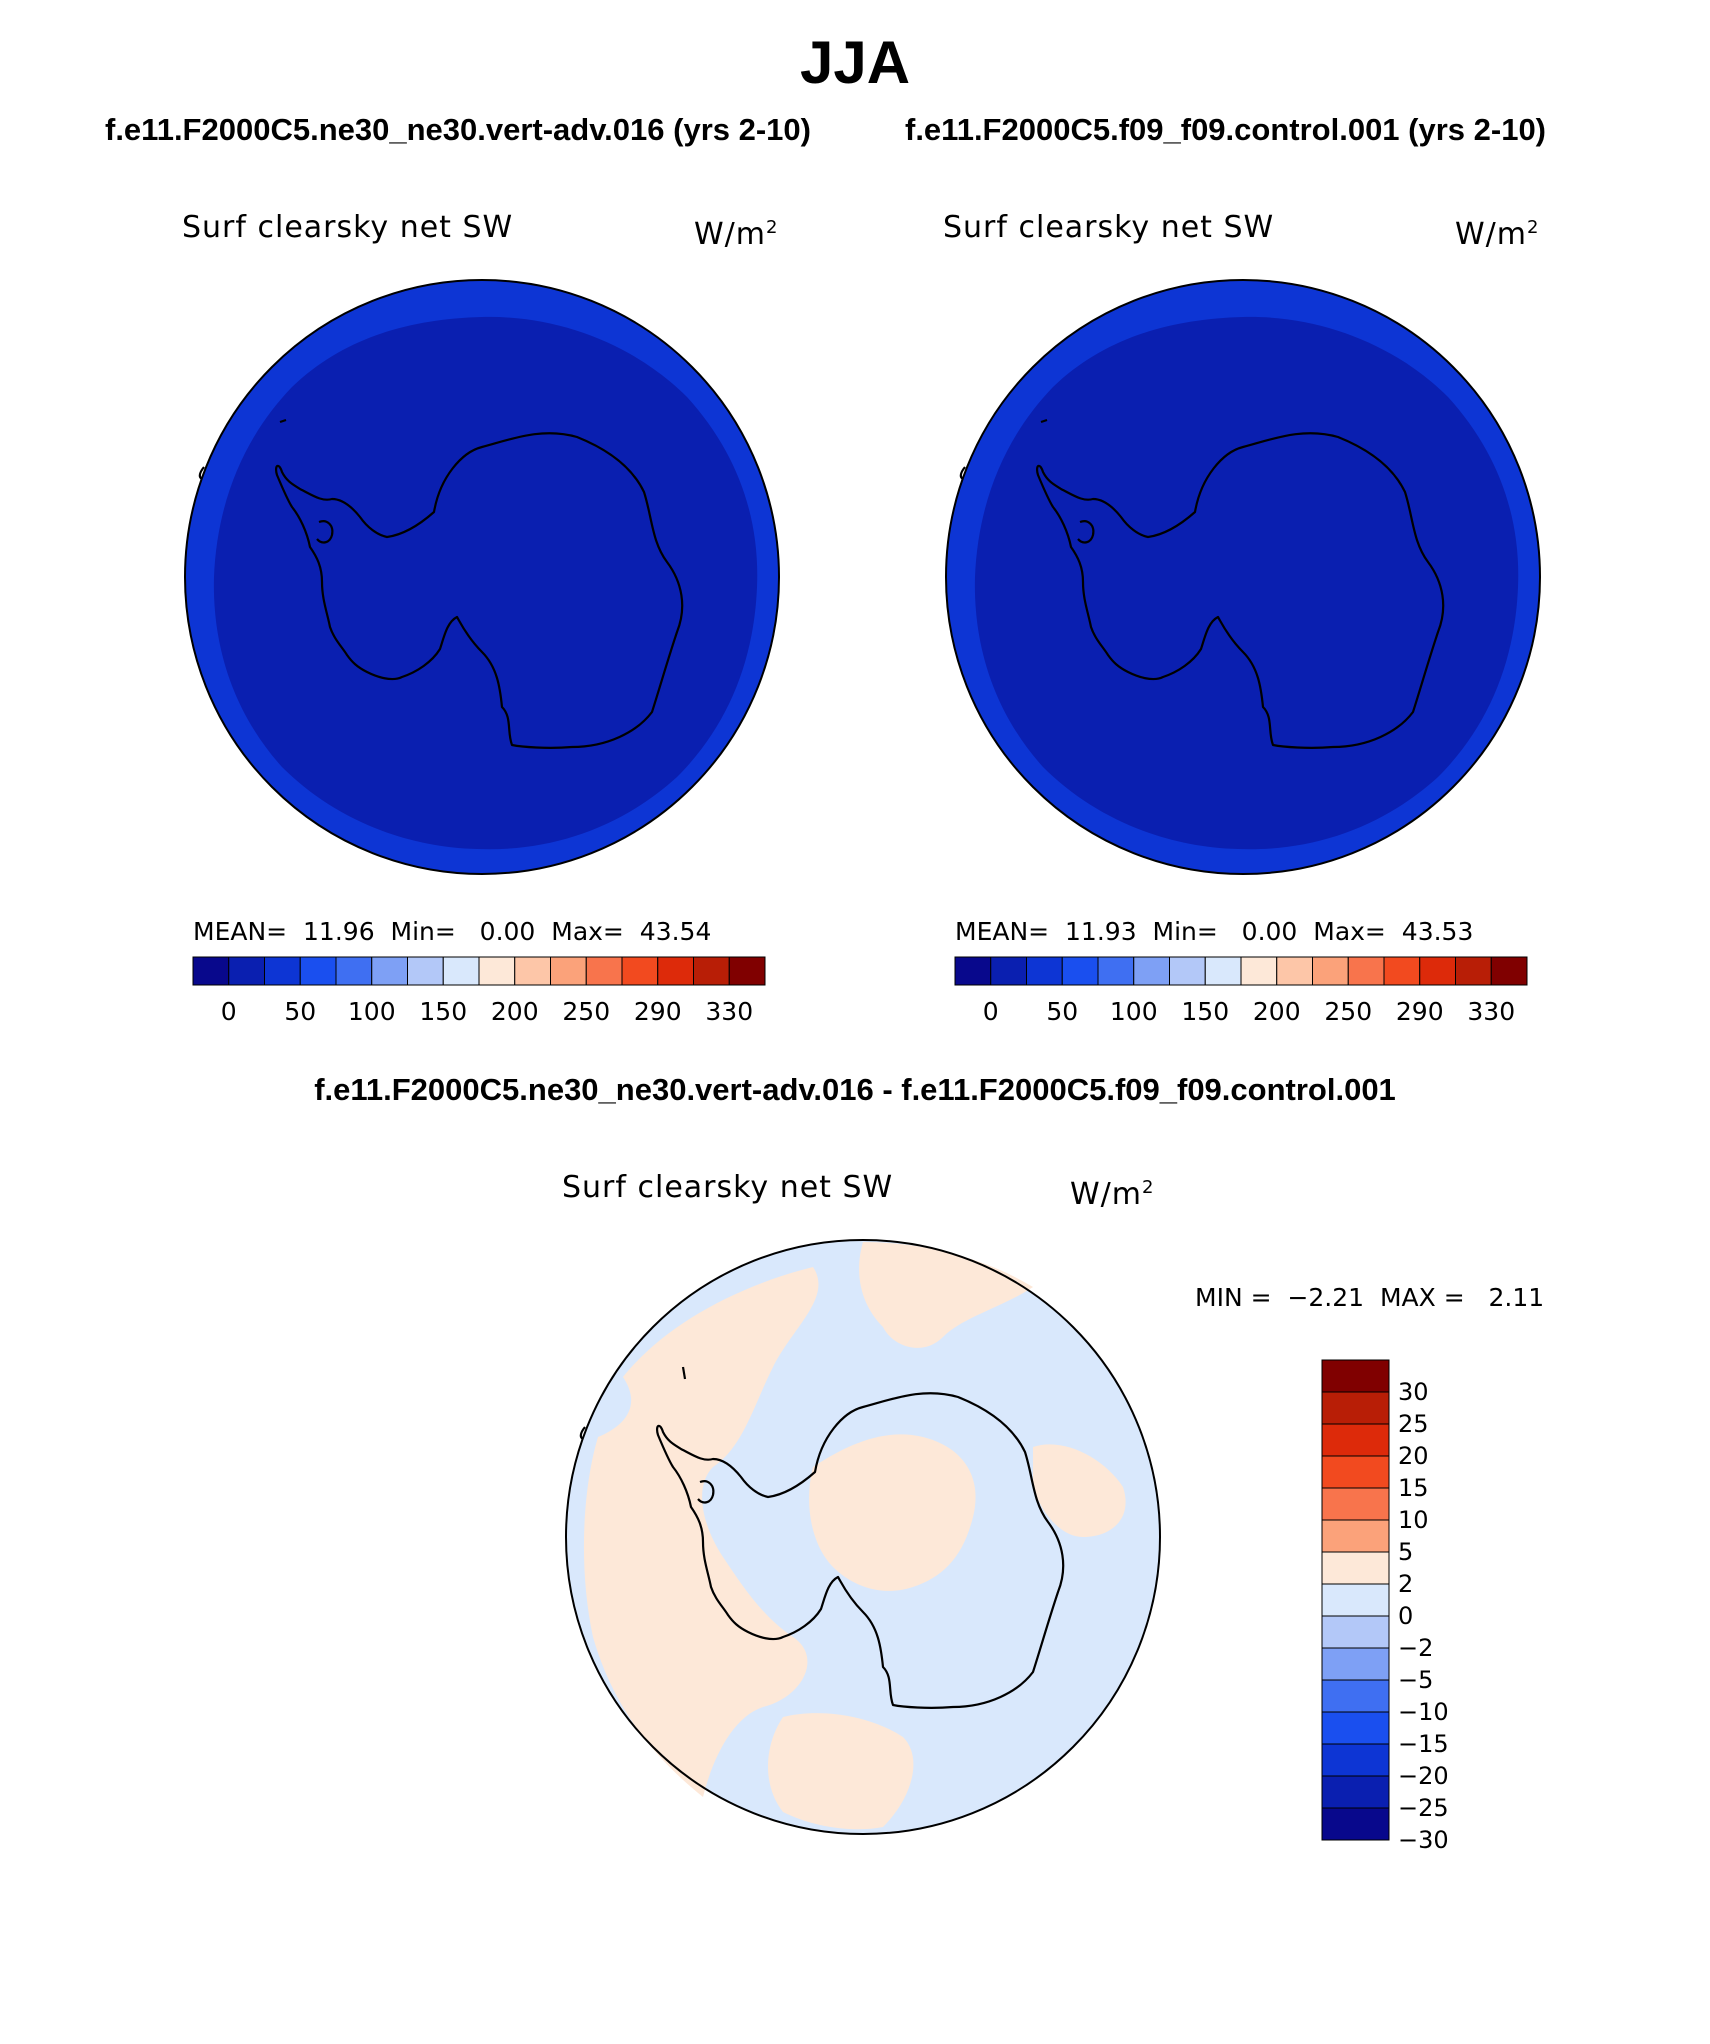 The height and width of the screenshot is (2044, 1710). I want to click on panel-right-var-title: Surf clearsky net SW, so click(1109, 227).